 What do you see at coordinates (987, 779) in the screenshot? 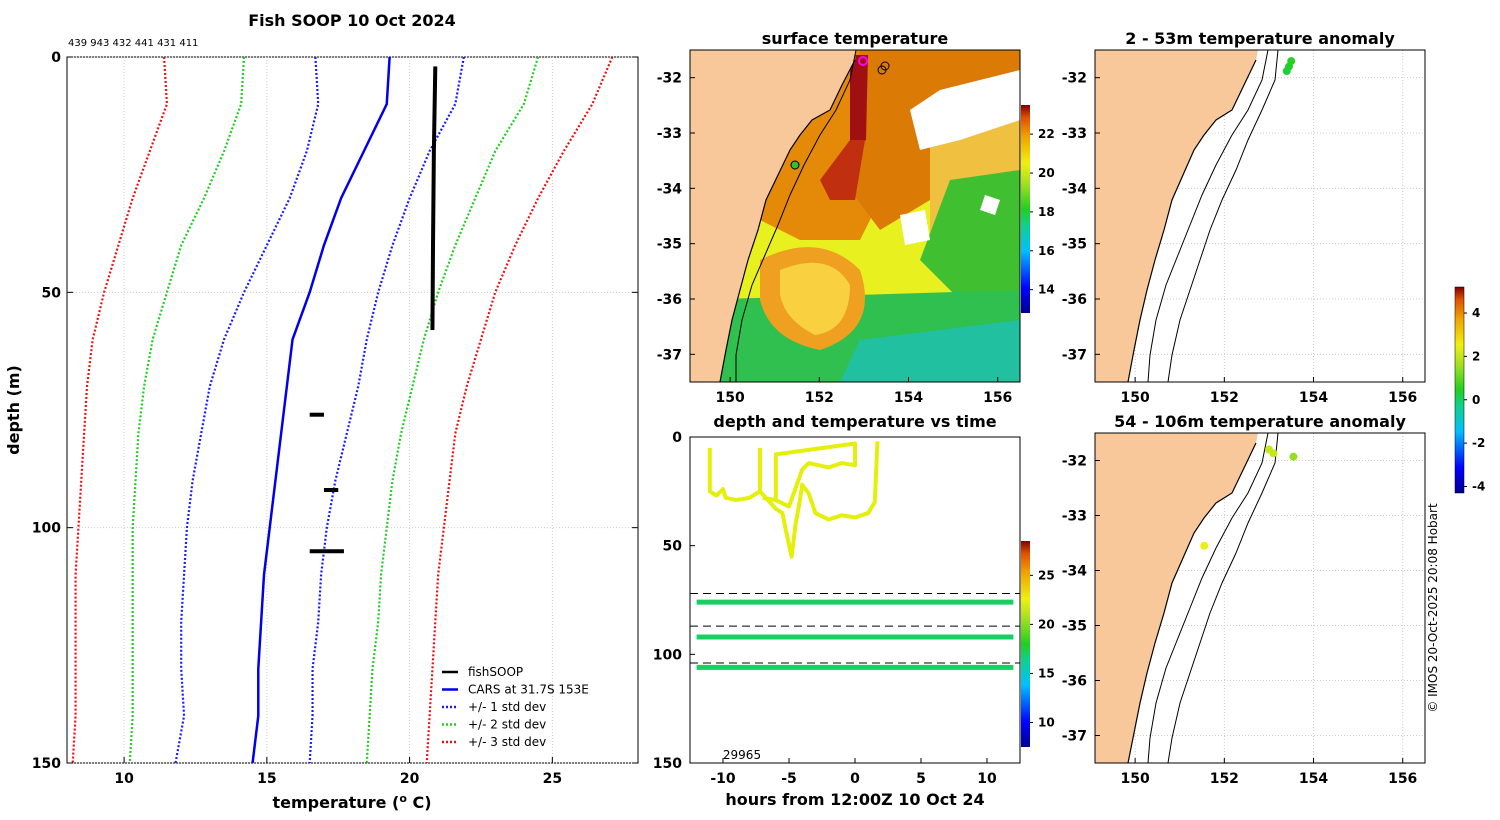
I see `dt-xtick-label: 10` at bounding box center [987, 779].